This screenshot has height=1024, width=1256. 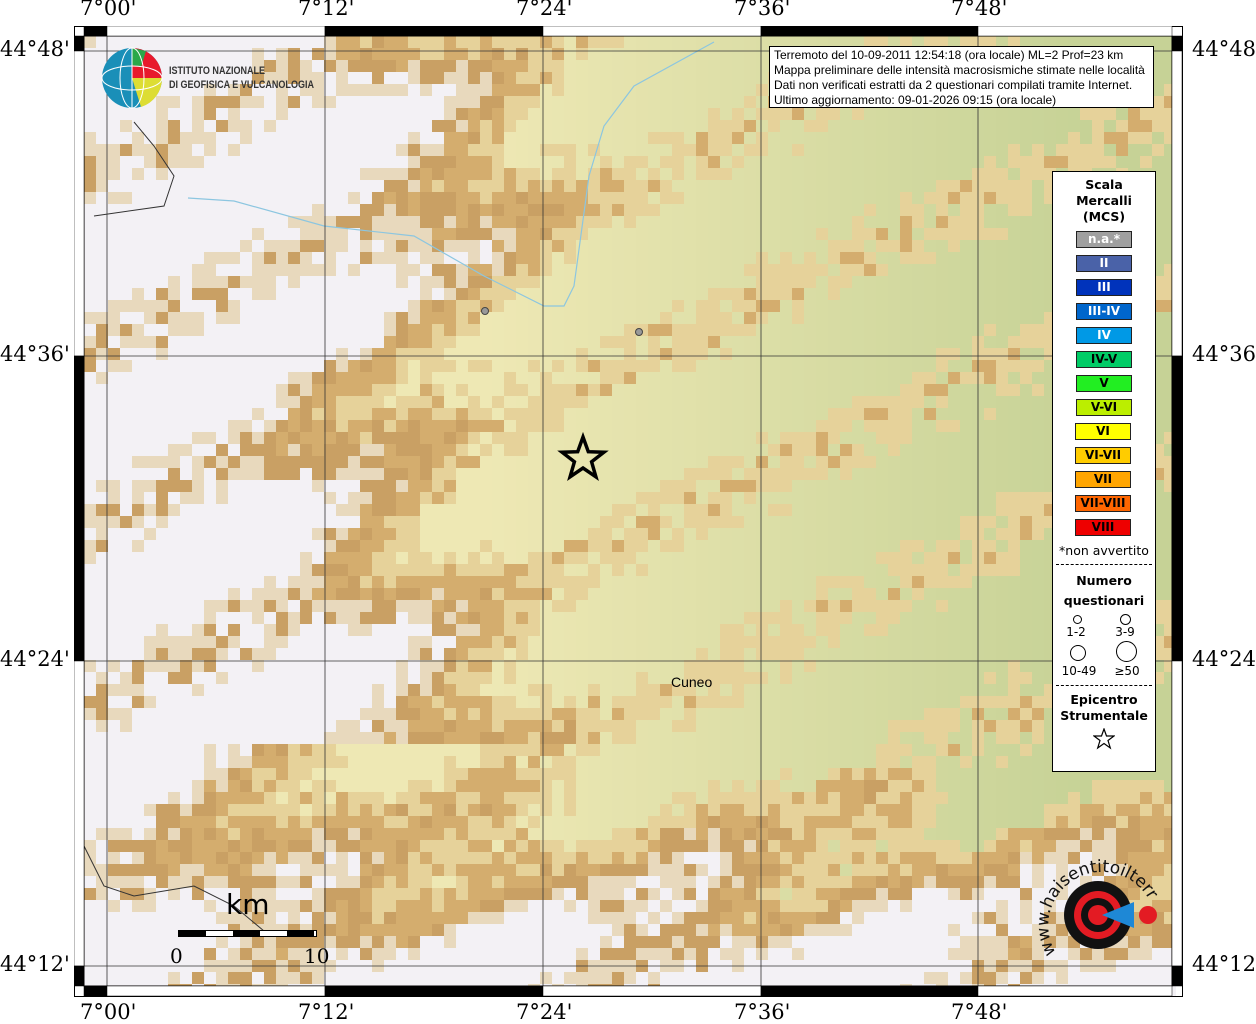 I want to click on scale-unit: km, so click(x=248, y=904).